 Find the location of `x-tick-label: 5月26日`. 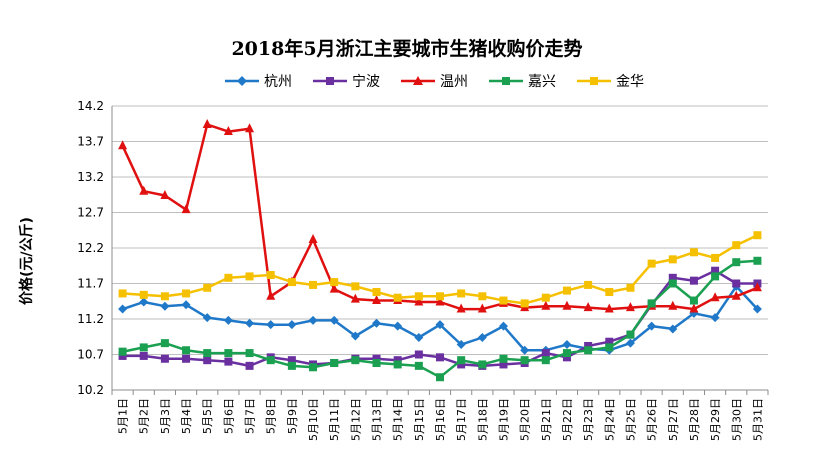

x-tick-label: 5月26日 is located at coordinates (652, 419).